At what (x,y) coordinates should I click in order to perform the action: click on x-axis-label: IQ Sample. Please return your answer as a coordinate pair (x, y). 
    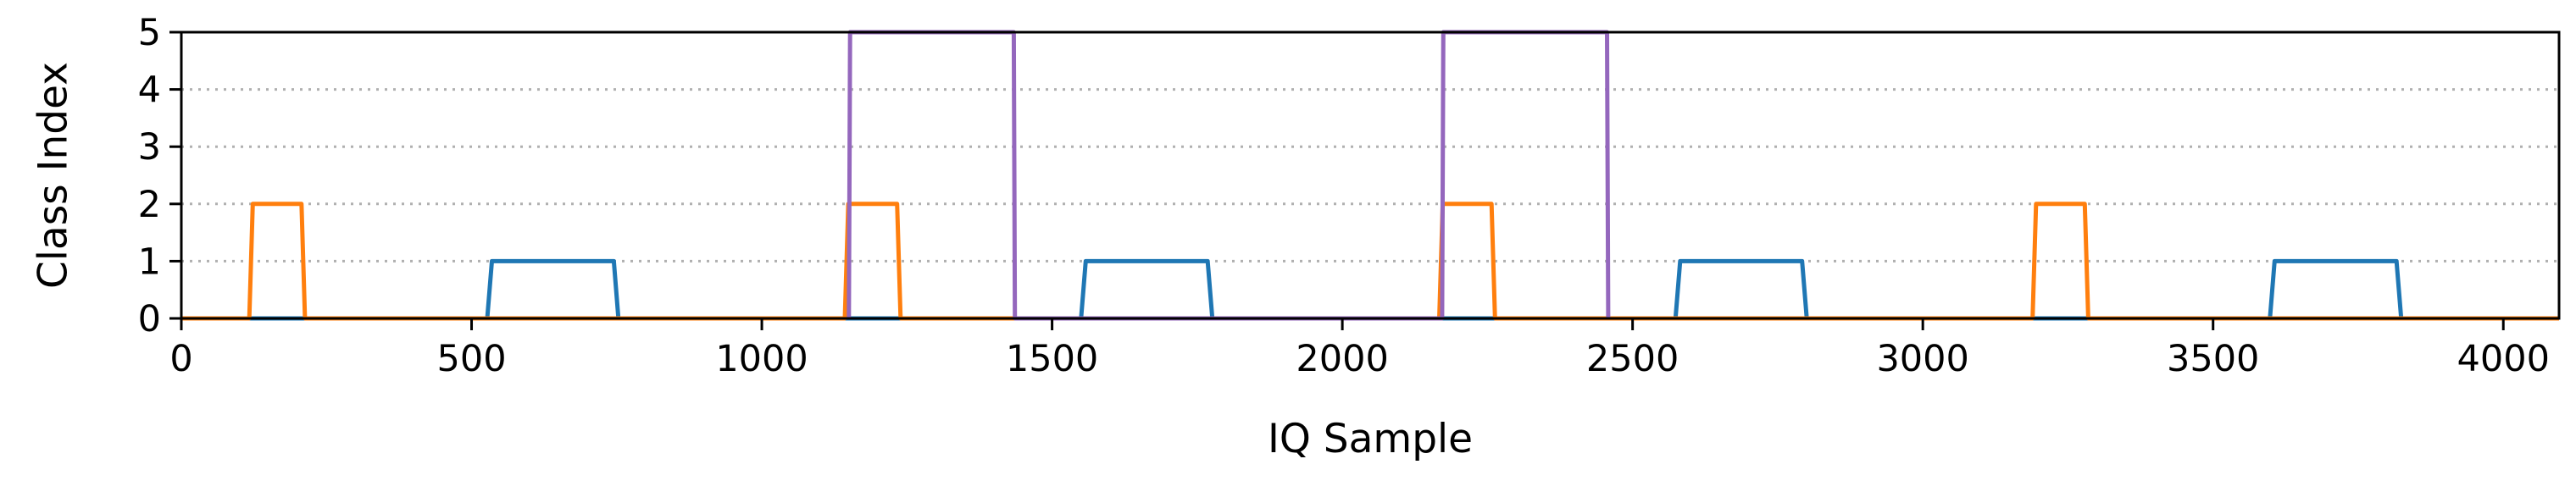
    Looking at the image, I should click on (1370, 439).